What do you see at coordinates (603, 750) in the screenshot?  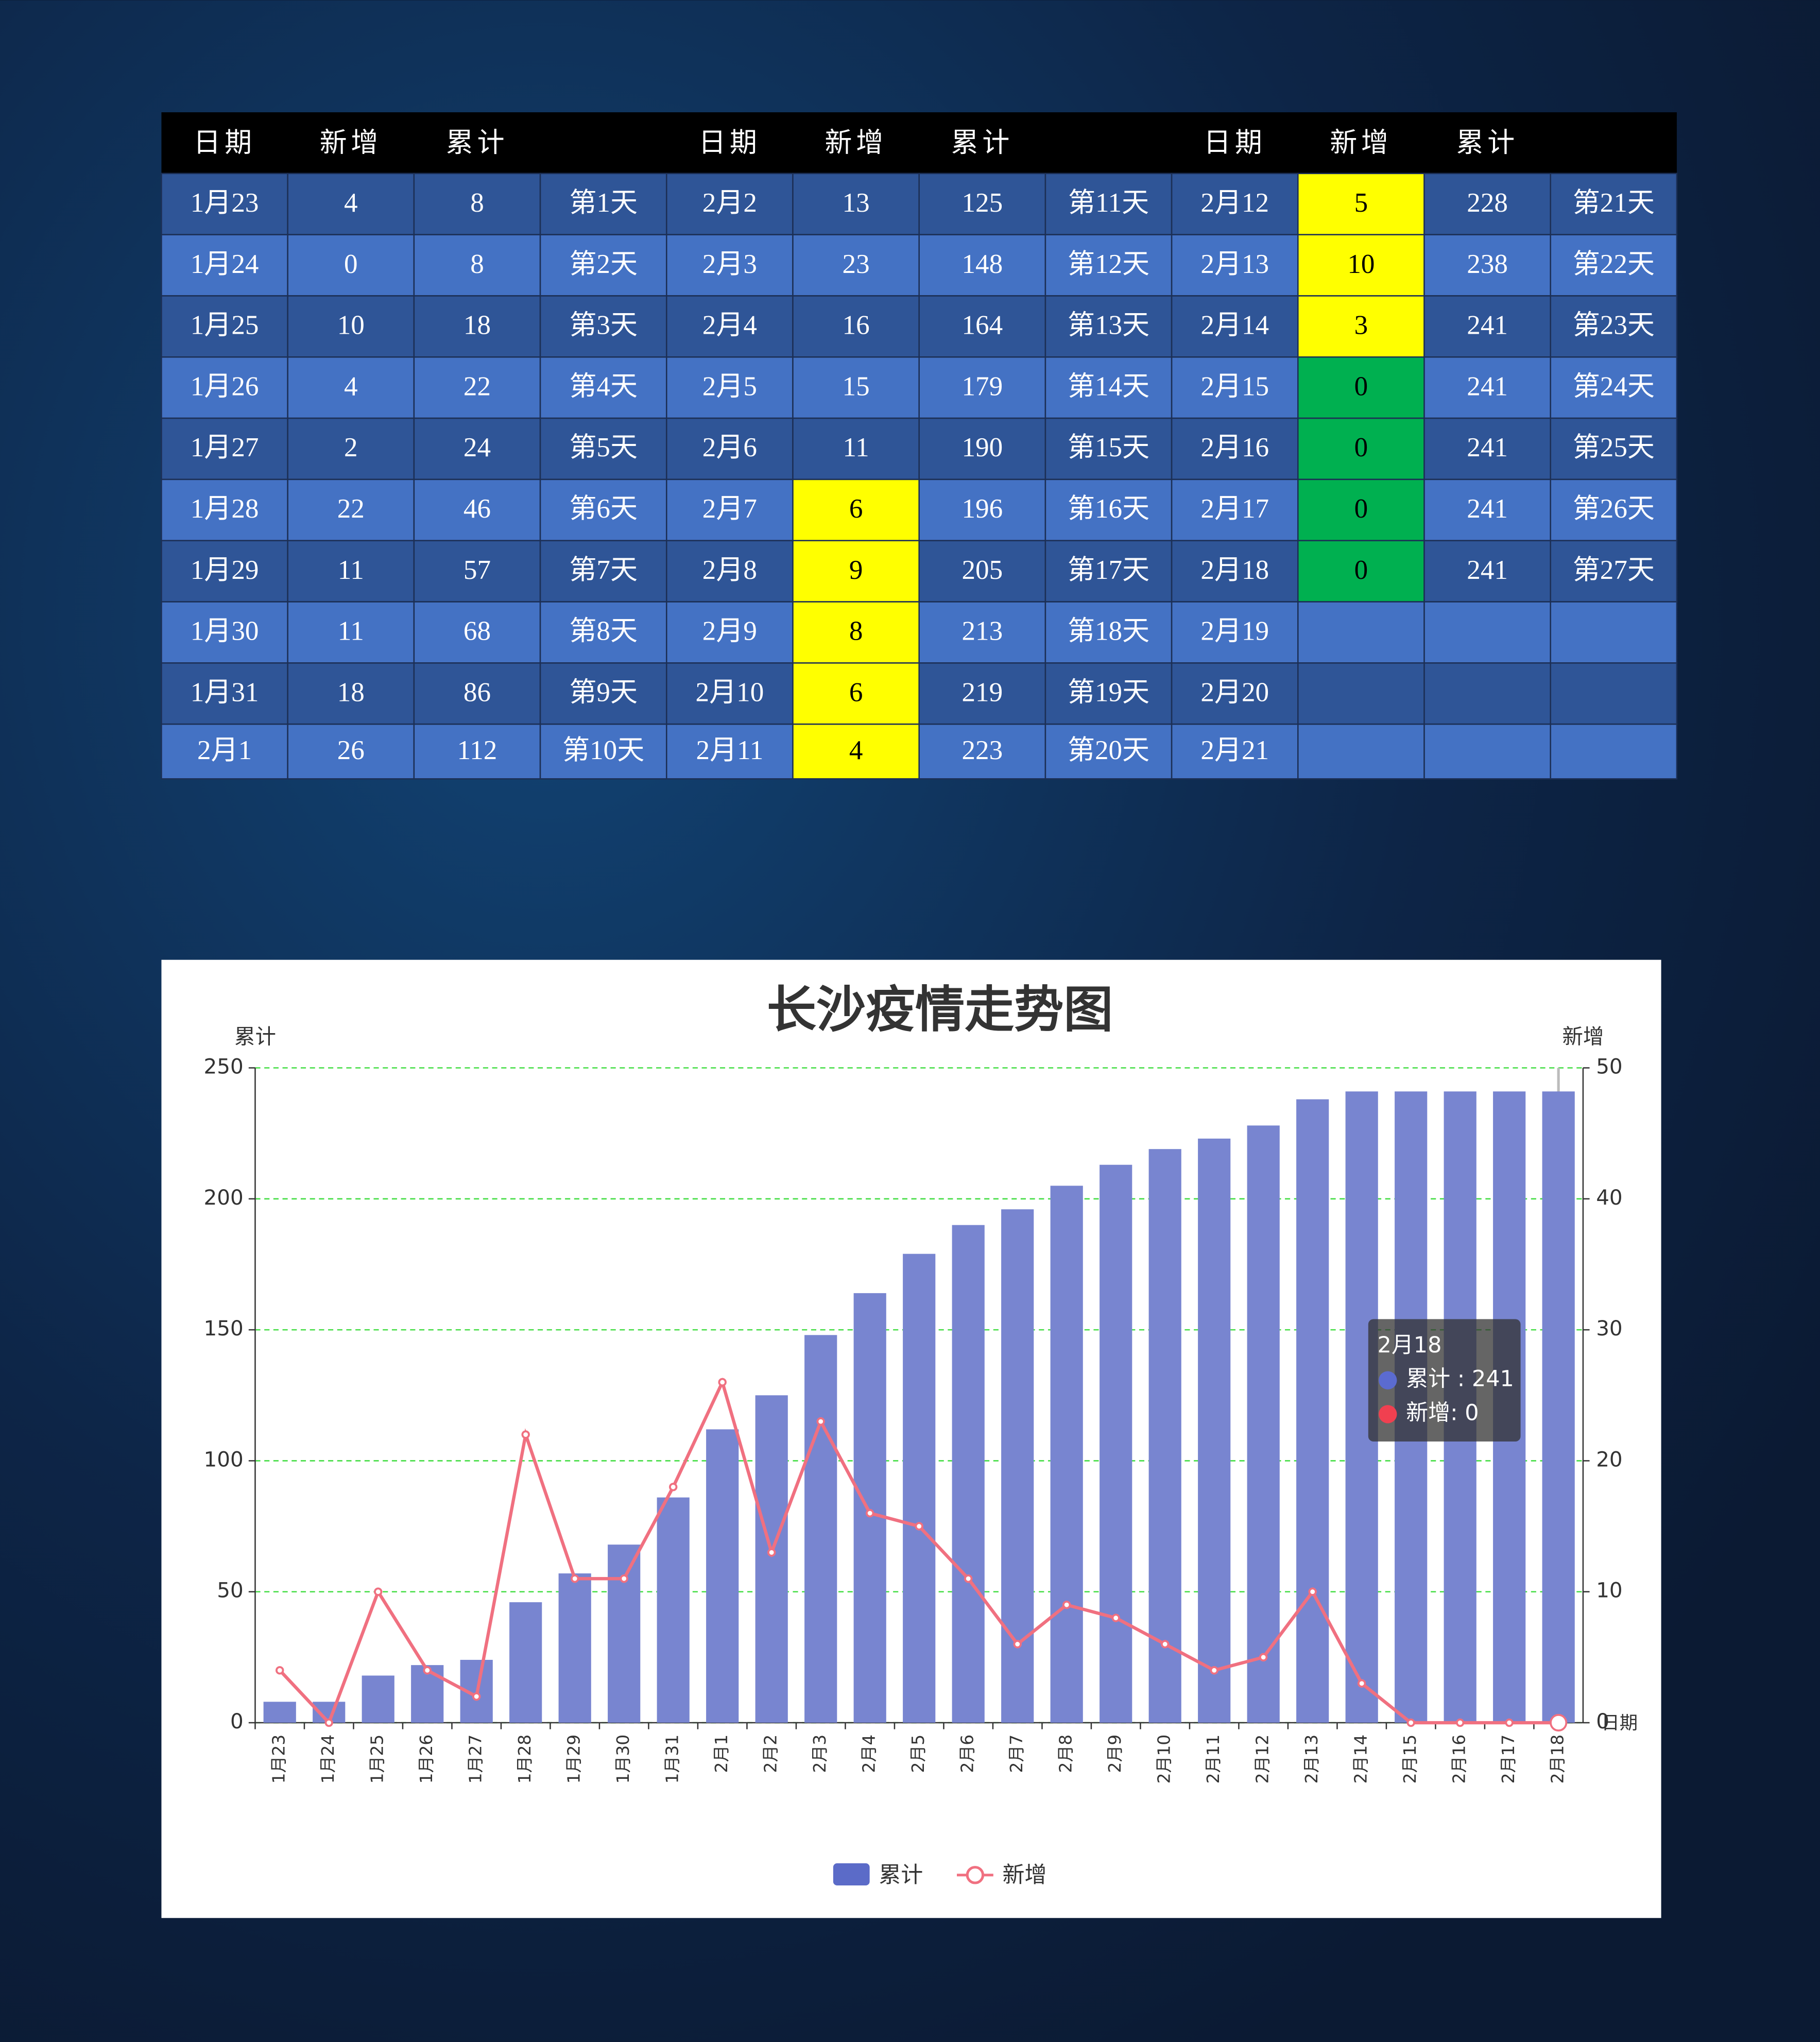 I see `cell-text: 第10天` at bounding box center [603, 750].